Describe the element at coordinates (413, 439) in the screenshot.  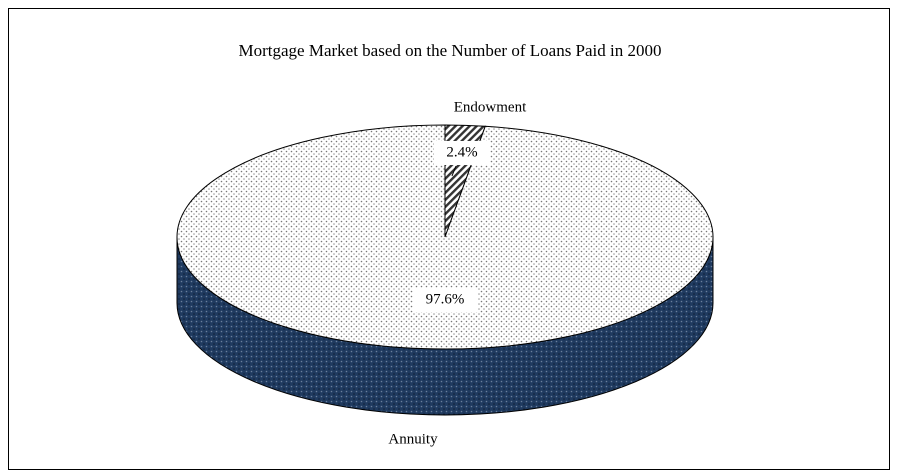
I see `category-label: Annuity` at that location.